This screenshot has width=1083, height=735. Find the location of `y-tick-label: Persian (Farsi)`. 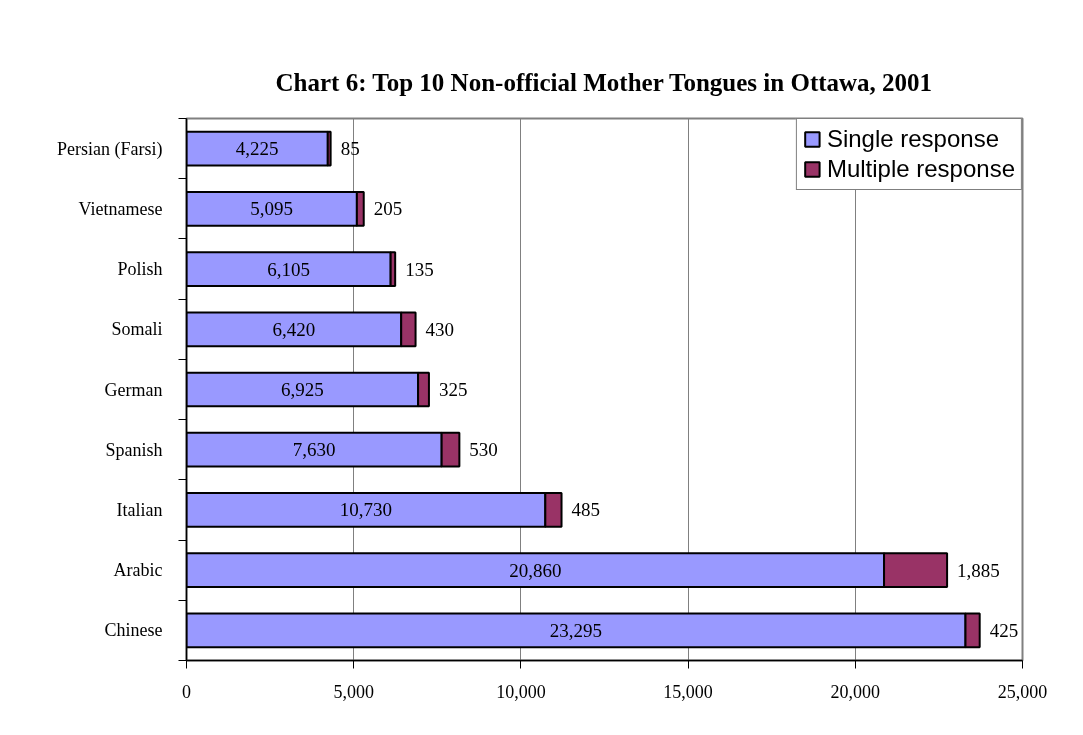

y-tick-label: Persian (Farsi) is located at coordinates (110, 149).